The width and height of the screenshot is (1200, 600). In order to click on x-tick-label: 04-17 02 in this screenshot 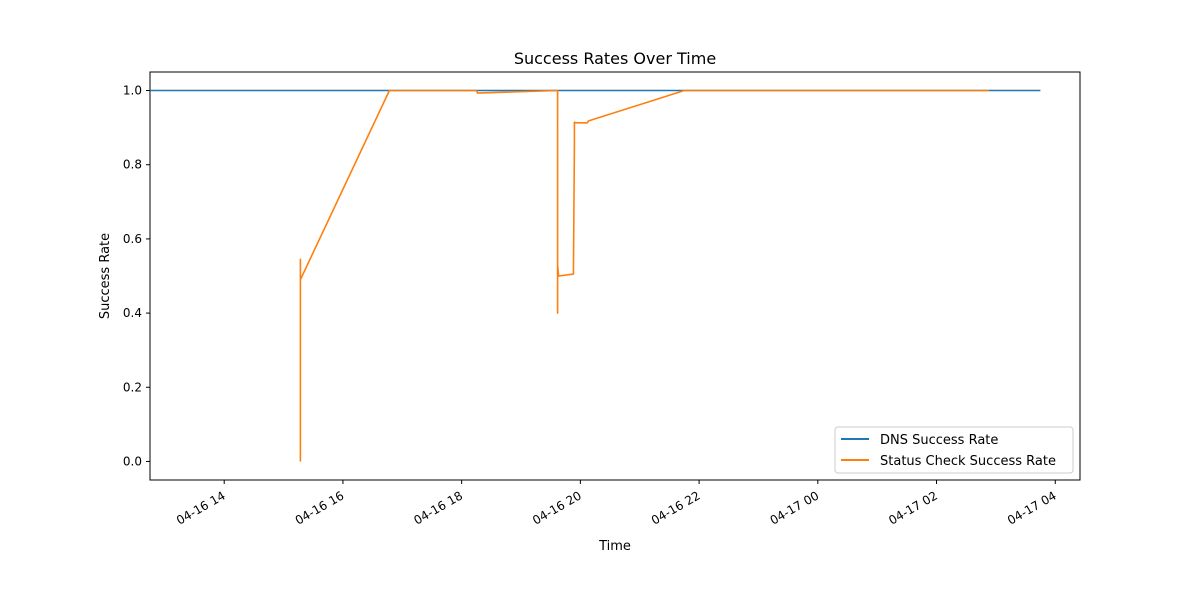, I will do `click(913, 507)`.